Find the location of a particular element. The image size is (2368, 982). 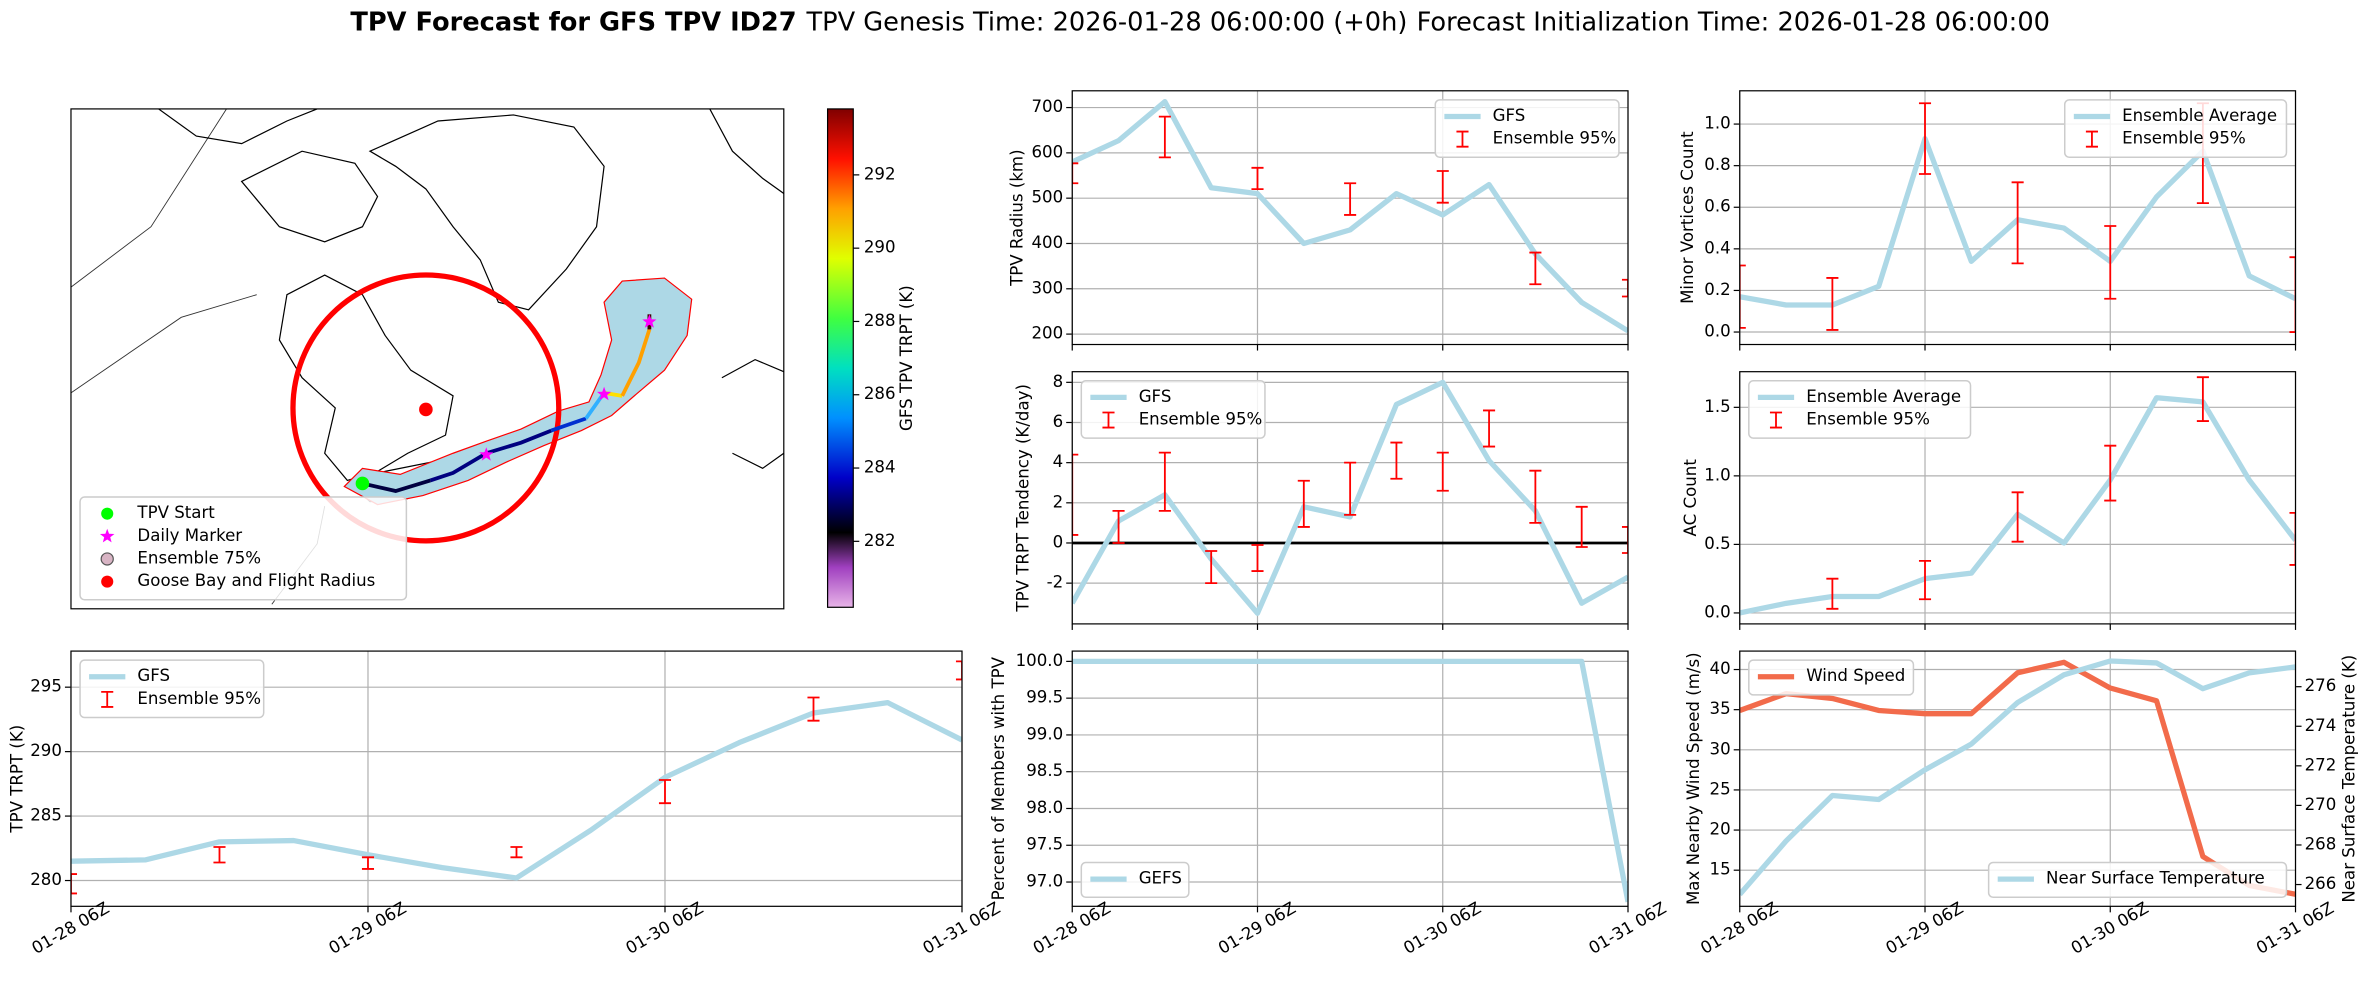

y-tick-label: 15 is located at coordinates (1720, 869).